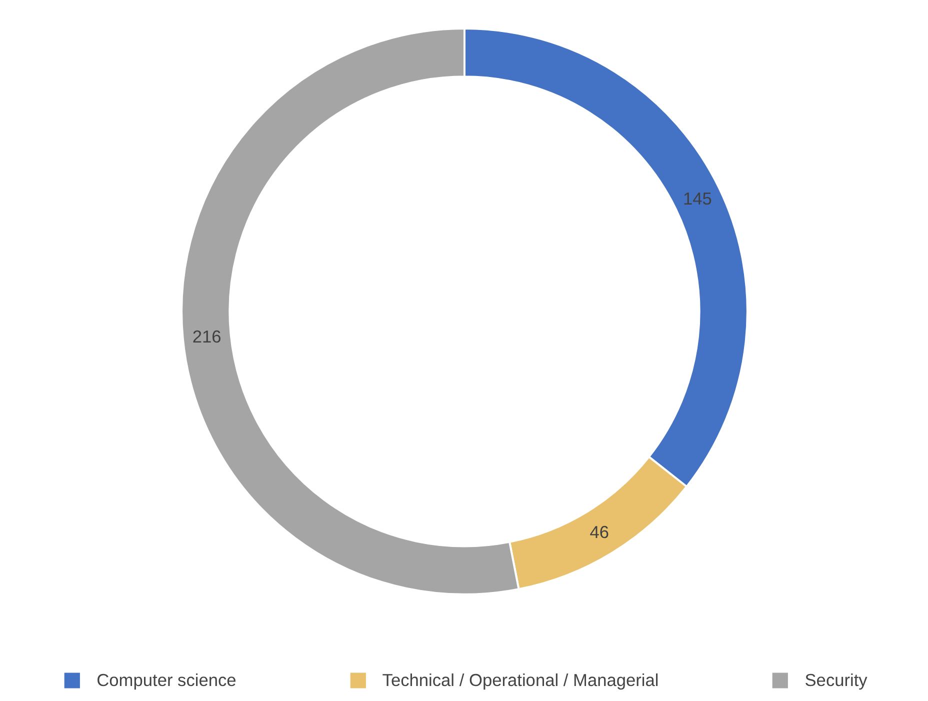 The width and height of the screenshot is (928, 701). What do you see at coordinates (207, 336) in the screenshot?
I see `data-label: 216` at bounding box center [207, 336].